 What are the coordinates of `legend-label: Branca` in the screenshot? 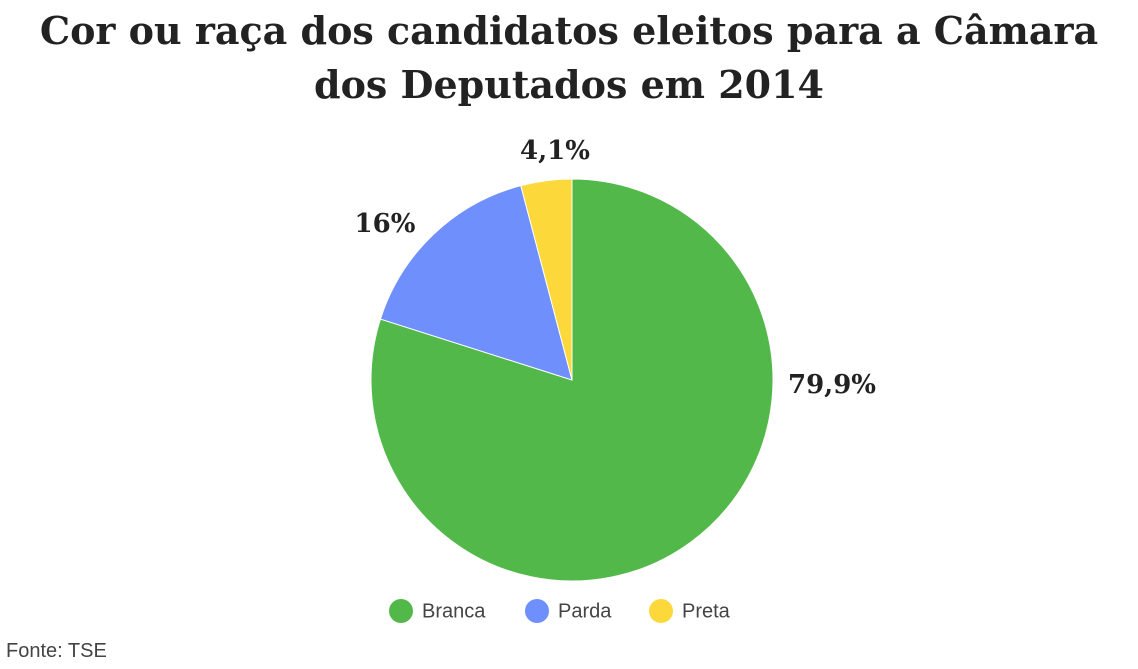 It's located at (454, 611).